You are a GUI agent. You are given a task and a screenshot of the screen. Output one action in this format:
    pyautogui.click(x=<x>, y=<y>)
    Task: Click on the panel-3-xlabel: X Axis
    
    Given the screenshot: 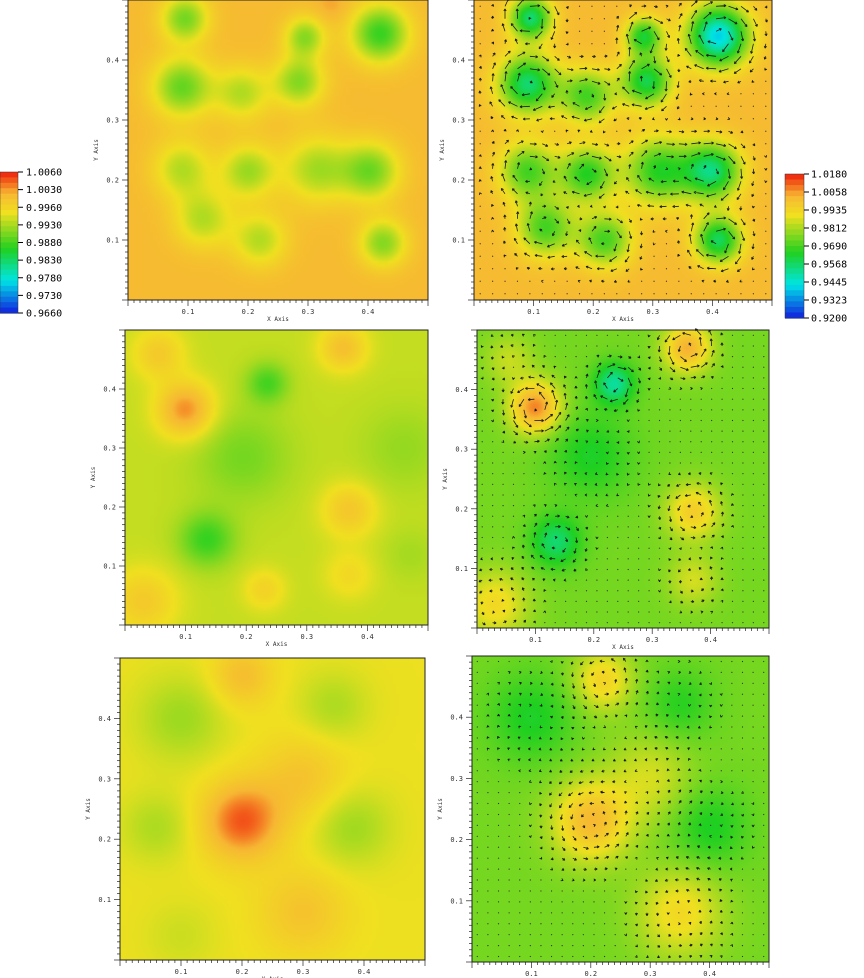 What is the action you would take?
    pyautogui.click(x=277, y=644)
    